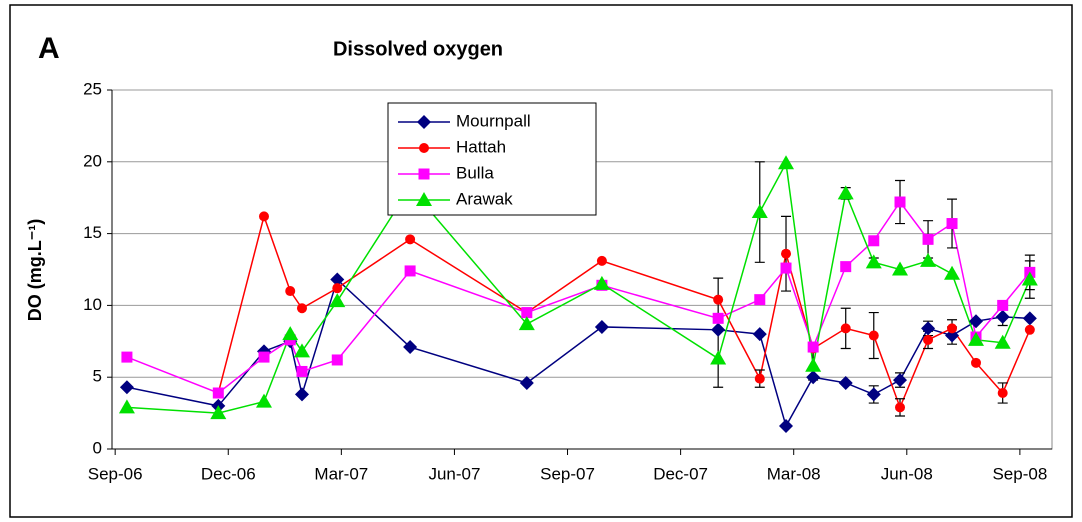  Describe the element at coordinates (1019, 473) in the screenshot. I see `x-tick-label: Sep-08` at that location.